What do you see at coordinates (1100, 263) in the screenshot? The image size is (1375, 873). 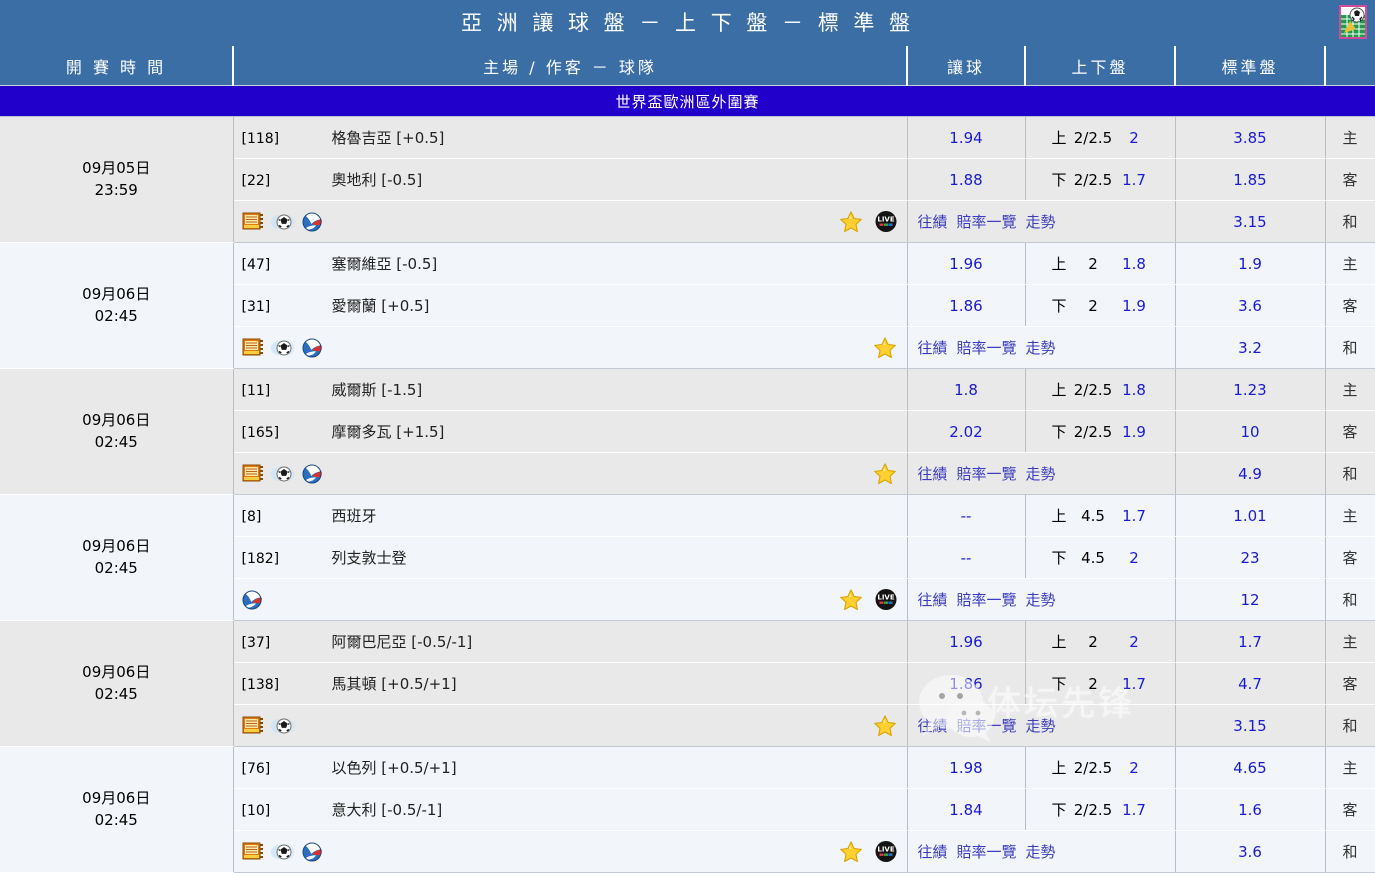 I see `overunder-over-cell: 上 2 1.8` at bounding box center [1100, 263].